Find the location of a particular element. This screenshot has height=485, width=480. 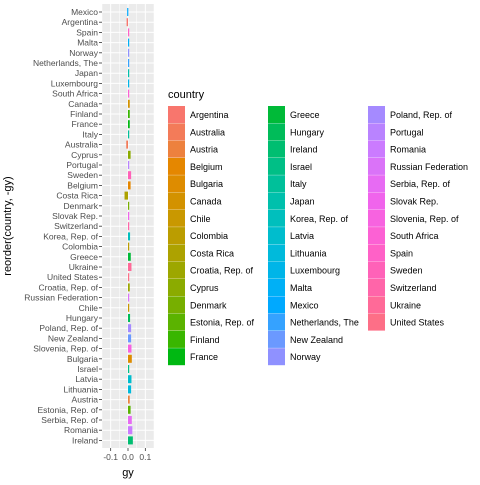

legend-label: Lithuania is located at coordinates (308, 253).